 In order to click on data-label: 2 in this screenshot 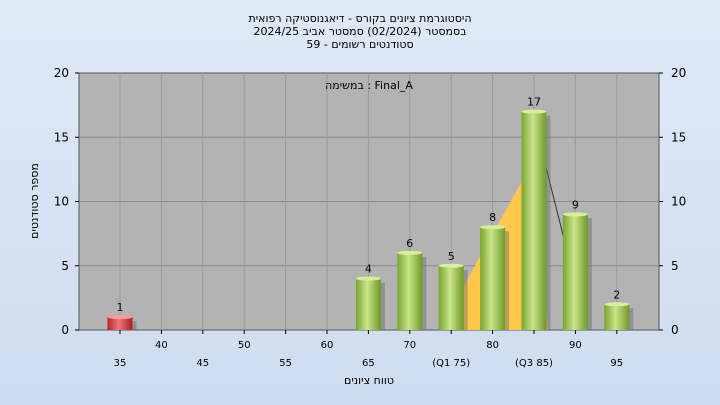, I will do `click(616, 294)`.